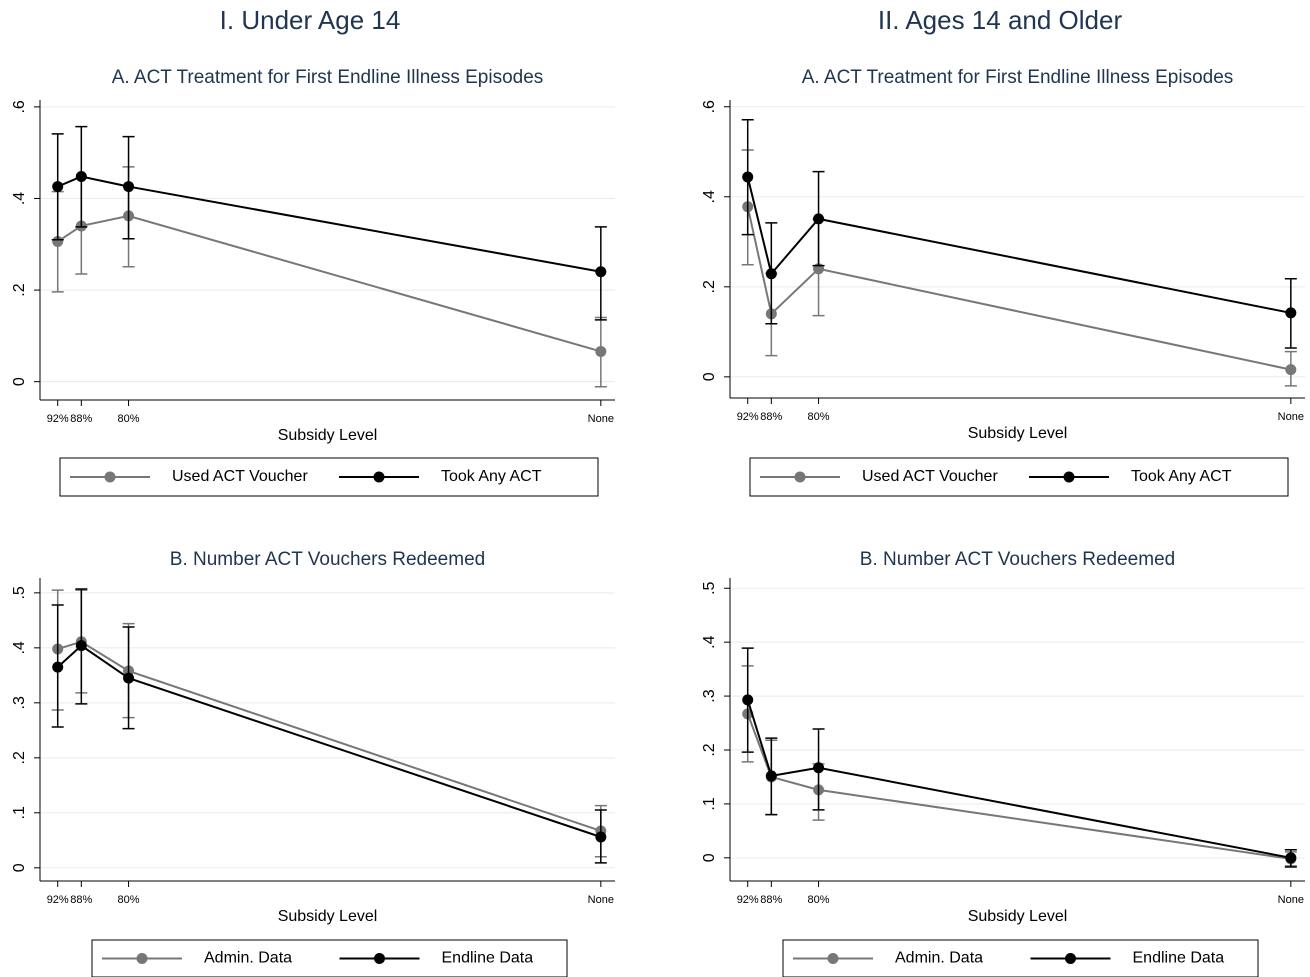 The height and width of the screenshot is (977, 1310). What do you see at coordinates (310, 20) in the screenshot?
I see `column-title: I. Under Age 14` at bounding box center [310, 20].